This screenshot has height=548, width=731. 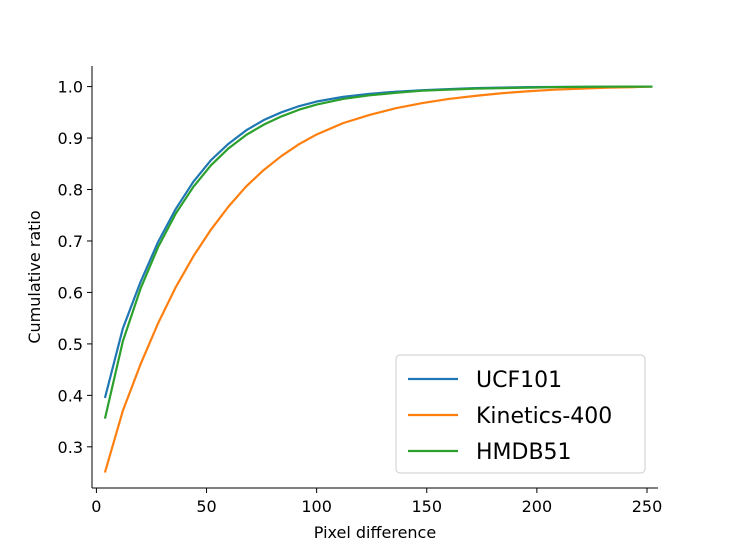 I want to click on y-tick-label: 0.7, so click(x=70, y=241).